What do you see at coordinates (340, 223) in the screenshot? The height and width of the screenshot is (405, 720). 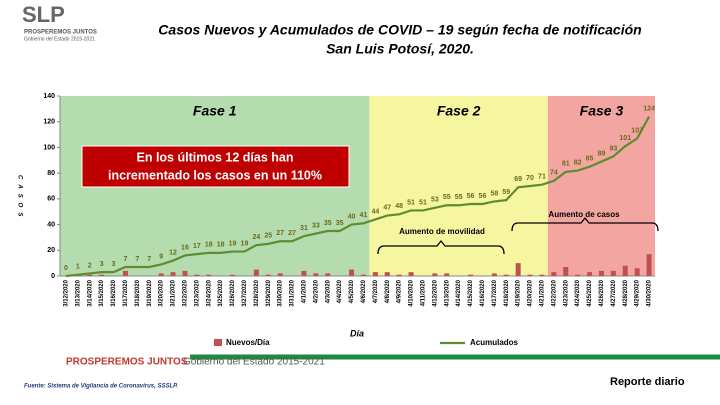 I see `data-label: 35` at bounding box center [340, 223].